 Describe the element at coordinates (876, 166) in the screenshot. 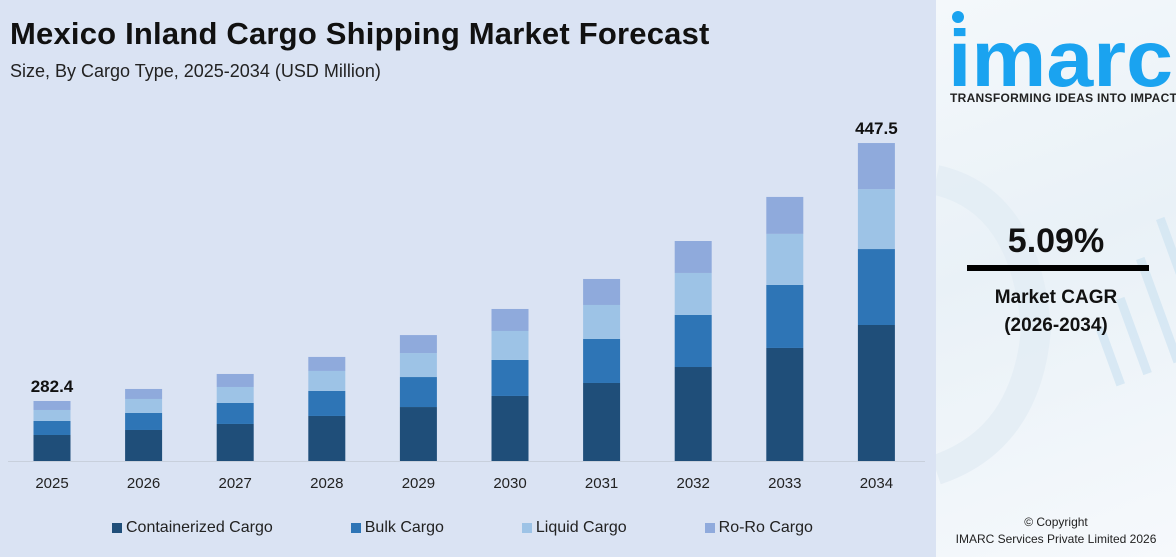

I see `bar-segment-ro-ro-cargo-2034` at that location.